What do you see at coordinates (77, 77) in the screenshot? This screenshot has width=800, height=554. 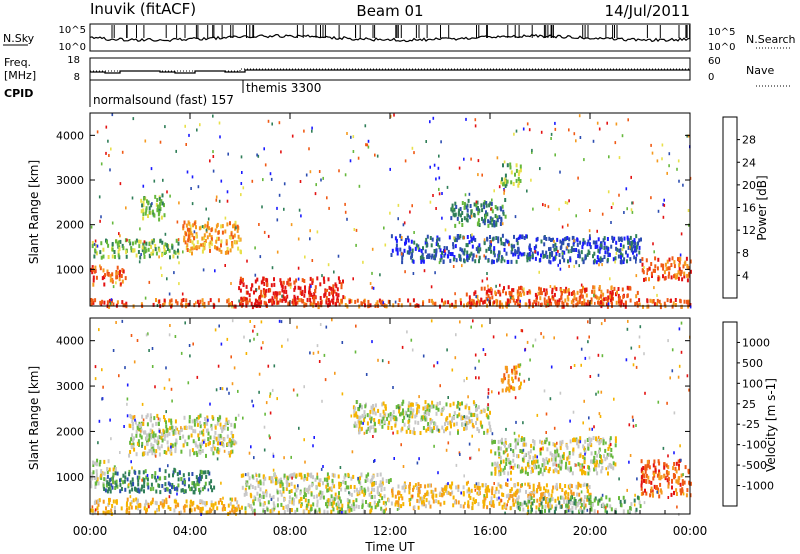 I see `freq-tick-bottom: 8` at bounding box center [77, 77].